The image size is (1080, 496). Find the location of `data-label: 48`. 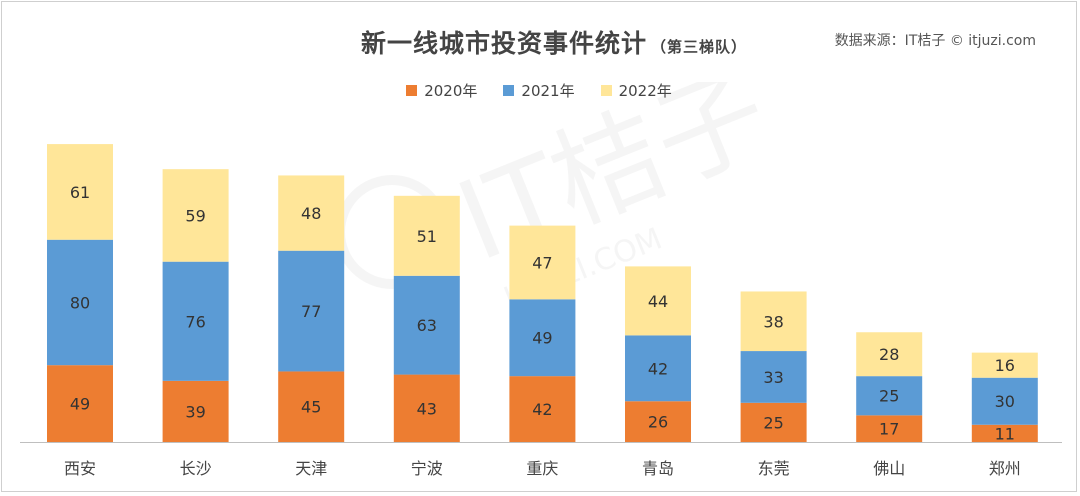

data-label: 48 is located at coordinates (311, 213).